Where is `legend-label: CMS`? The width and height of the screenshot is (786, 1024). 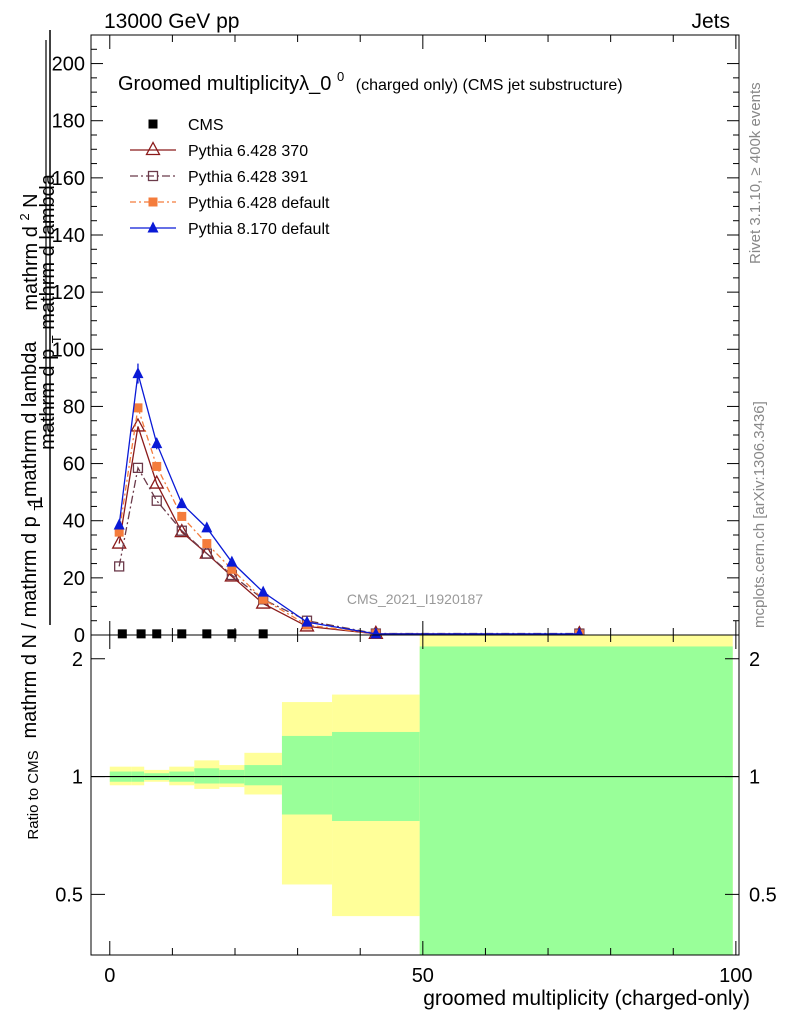
legend-label: CMS is located at coordinates (206, 125).